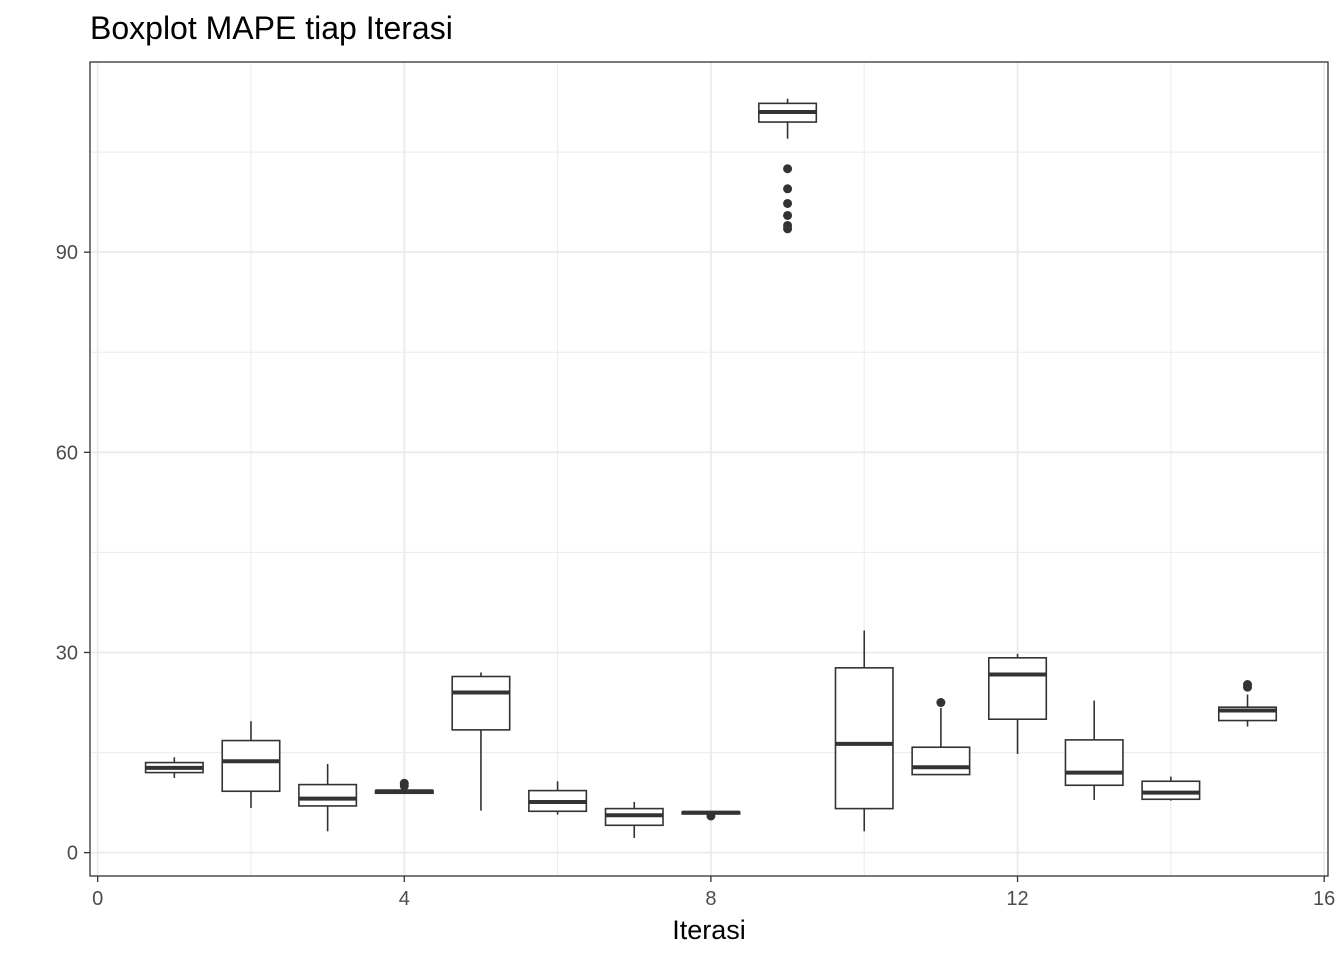 Image resolution: width=1344 pixels, height=960 pixels. I want to click on x-tick-label: 8, so click(710, 899).